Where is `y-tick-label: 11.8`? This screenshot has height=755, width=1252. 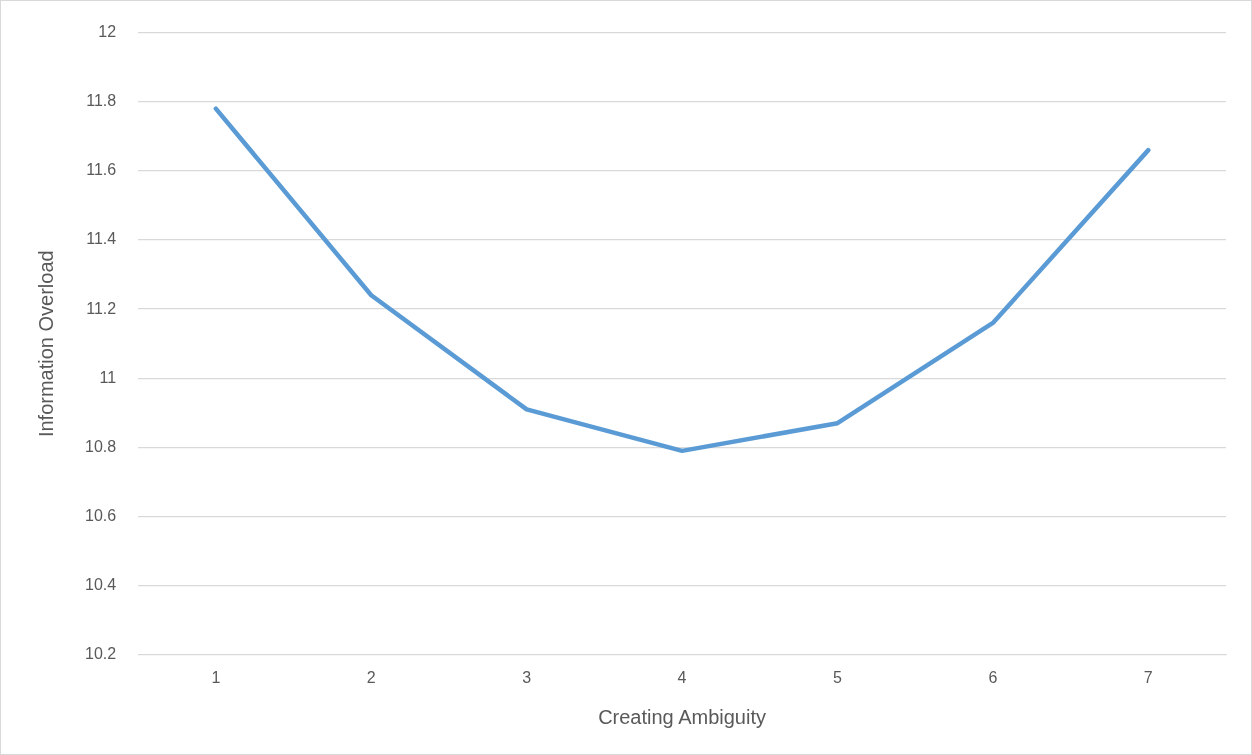 y-tick-label: 11.8 is located at coordinates (101, 101).